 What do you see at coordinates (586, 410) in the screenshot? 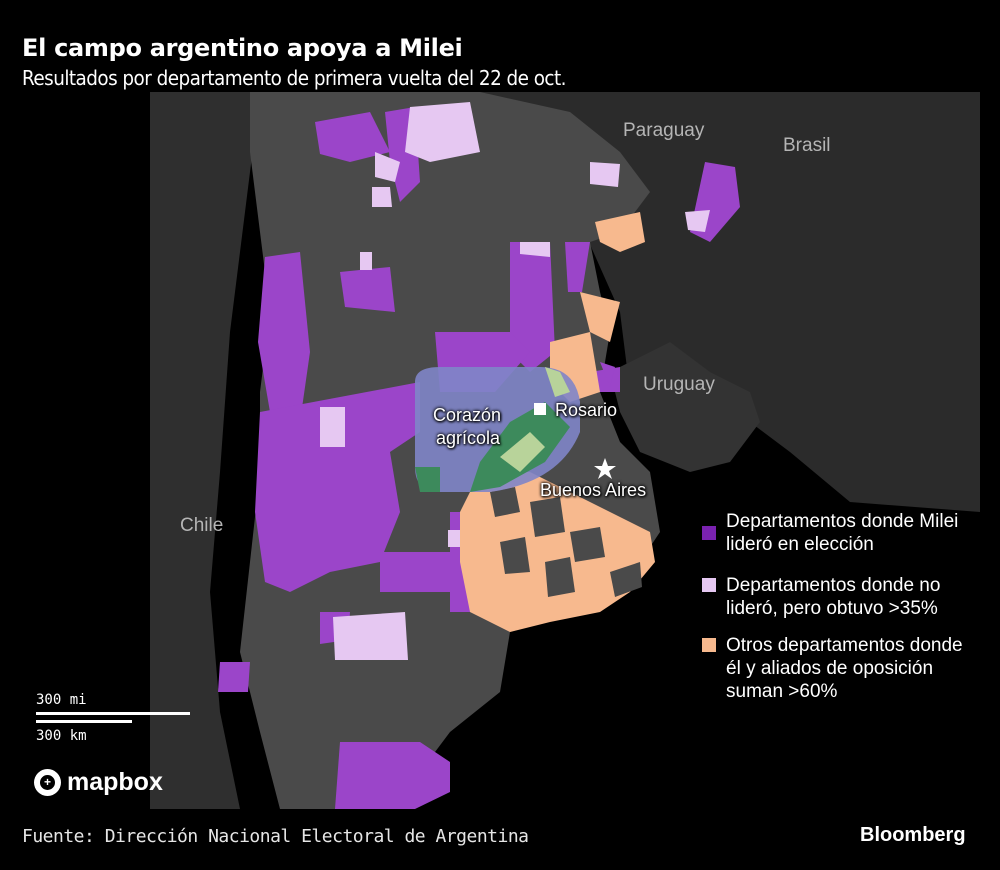
I see `label-rosario: Rosario` at bounding box center [586, 410].